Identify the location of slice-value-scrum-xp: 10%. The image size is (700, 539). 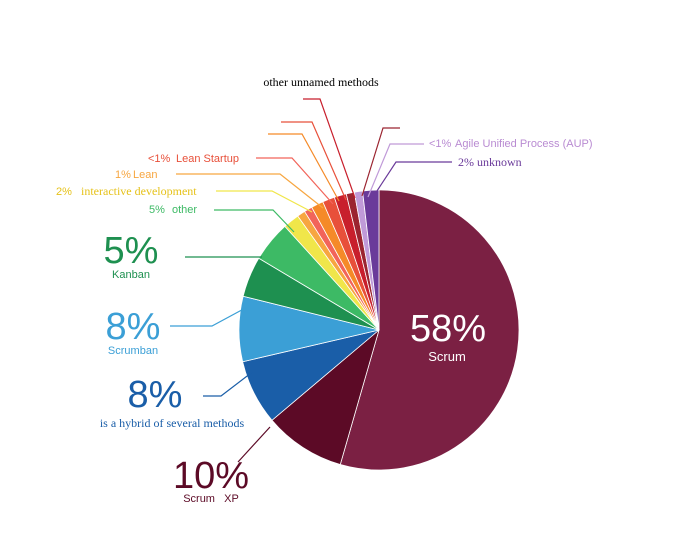
(211, 476).